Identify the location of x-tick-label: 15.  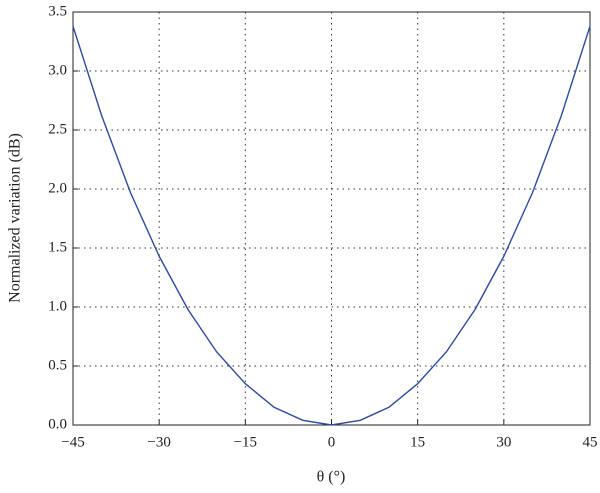
(417, 442).